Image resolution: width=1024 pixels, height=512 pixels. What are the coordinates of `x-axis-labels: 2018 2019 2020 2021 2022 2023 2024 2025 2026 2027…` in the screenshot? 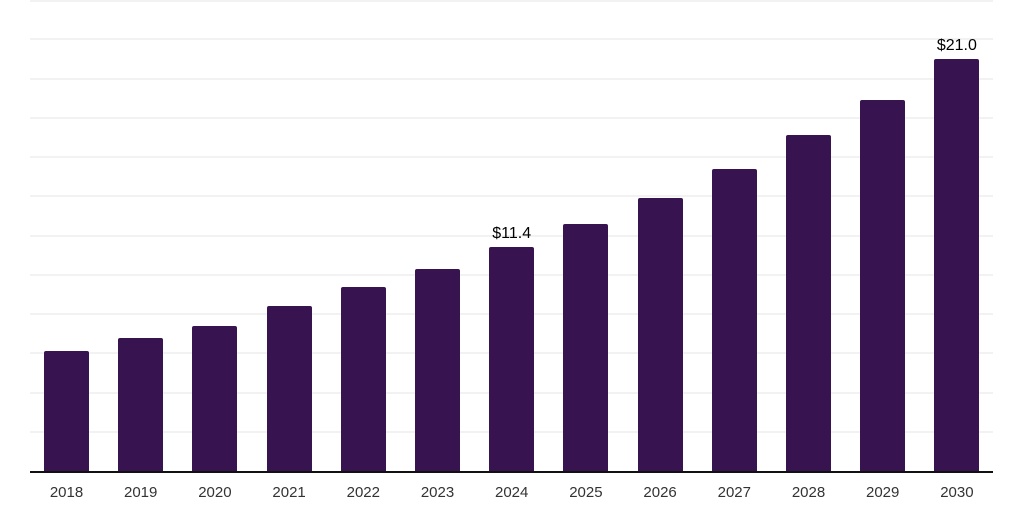 It's located at (511, 496).